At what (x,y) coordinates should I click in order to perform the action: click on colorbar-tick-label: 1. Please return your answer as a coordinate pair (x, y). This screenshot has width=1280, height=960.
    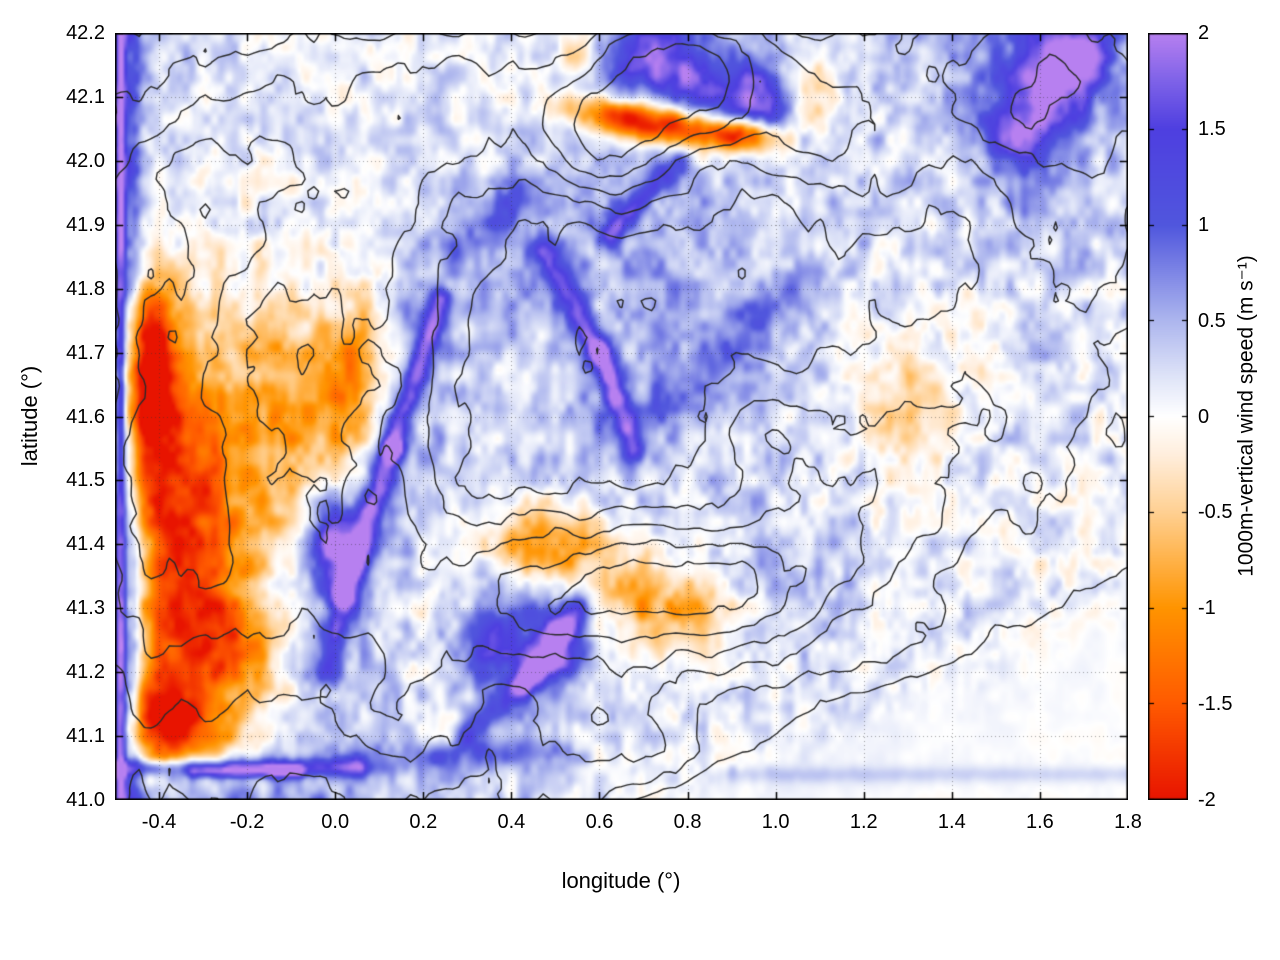
    Looking at the image, I should click on (1204, 224).